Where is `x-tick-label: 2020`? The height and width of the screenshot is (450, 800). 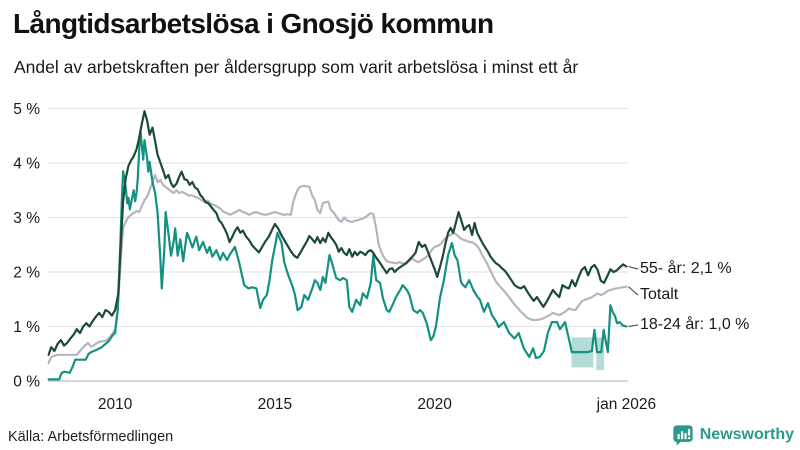 x-tick-label: 2020 is located at coordinates (434, 404).